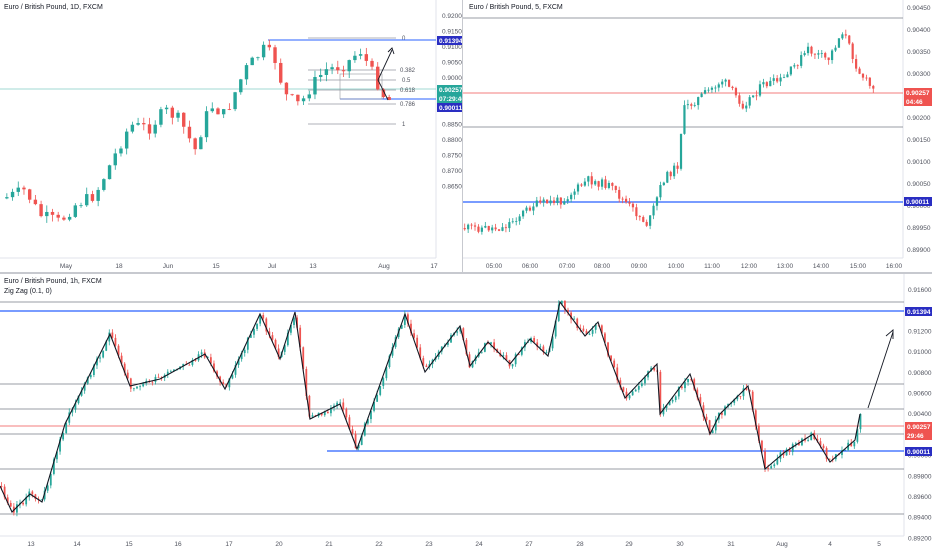  I want to click on x-tick-label: 06:00, so click(530, 266).